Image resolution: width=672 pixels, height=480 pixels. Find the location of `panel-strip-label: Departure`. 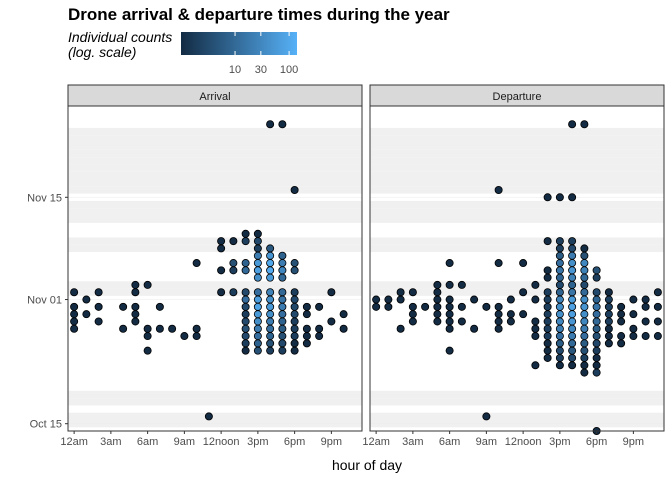

panel-strip-label: Departure is located at coordinates (517, 97).